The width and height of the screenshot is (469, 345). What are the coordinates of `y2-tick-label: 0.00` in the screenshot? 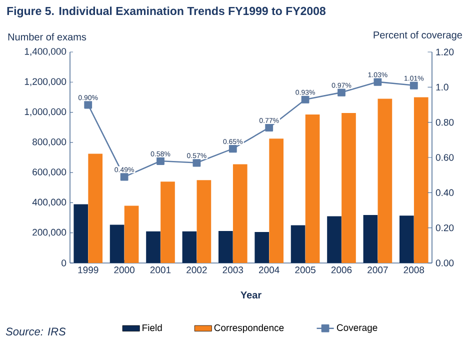 It's located at (445, 263).